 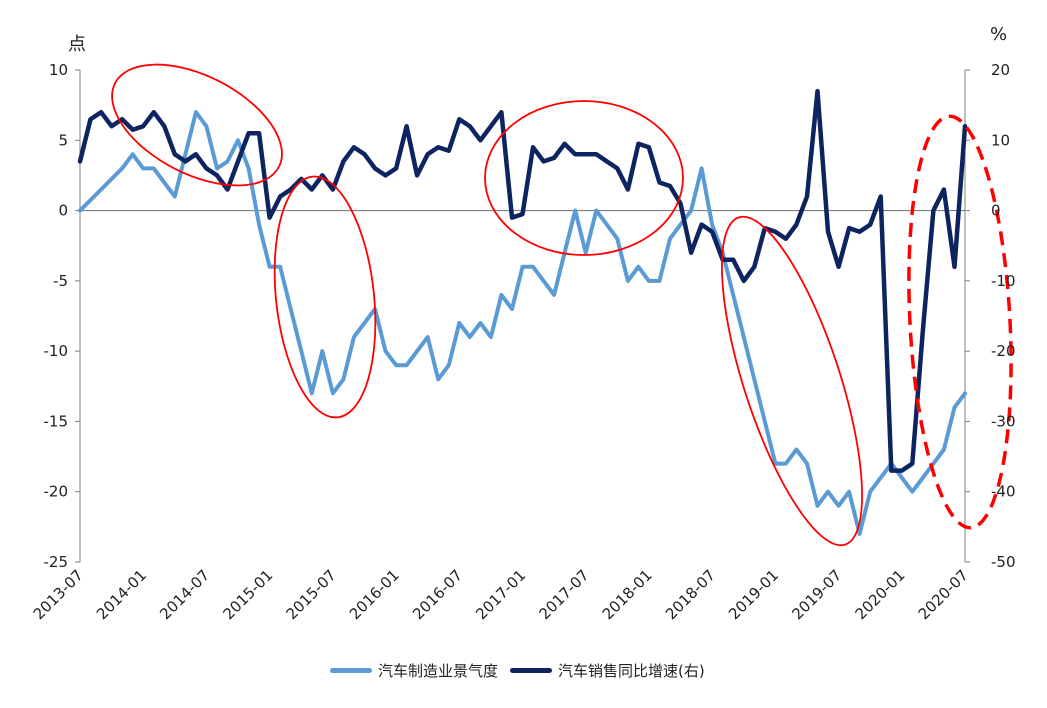 What do you see at coordinates (437, 594) in the screenshot?
I see `x-tick-label: 2016-07` at bounding box center [437, 594].